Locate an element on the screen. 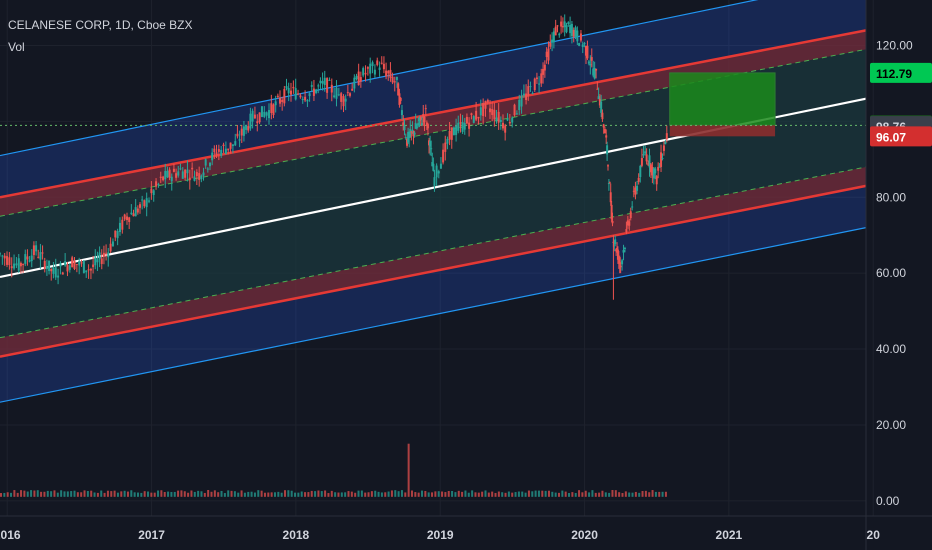 The image size is (932, 550). y-tick-label: 20.00 is located at coordinates (891, 425).